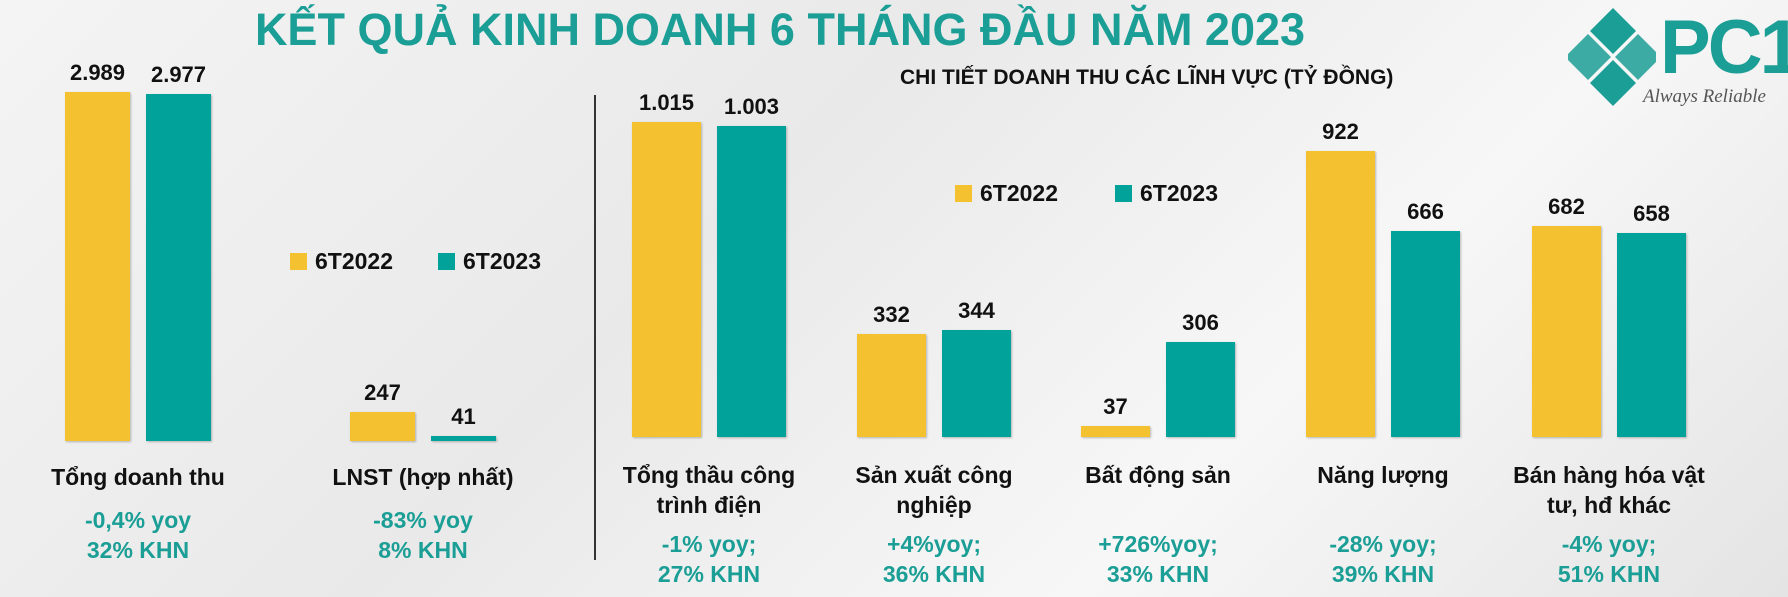 The width and height of the screenshot is (1788, 597). What do you see at coordinates (1158, 574) in the screenshot?
I see `annotation: 33% KHN` at bounding box center [1158, 574].